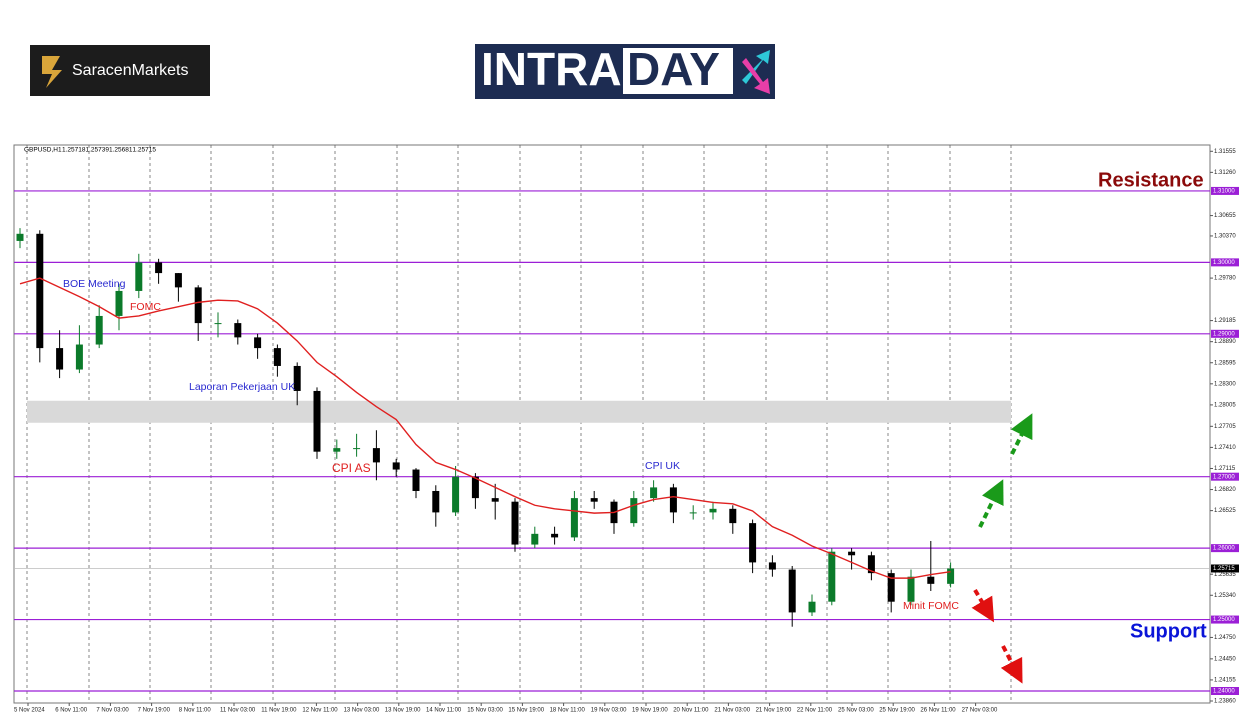 This screenshot has width=1250, height=716. I want to click on x-tick-label: 13 Nov 19:00, so click(403, 711).